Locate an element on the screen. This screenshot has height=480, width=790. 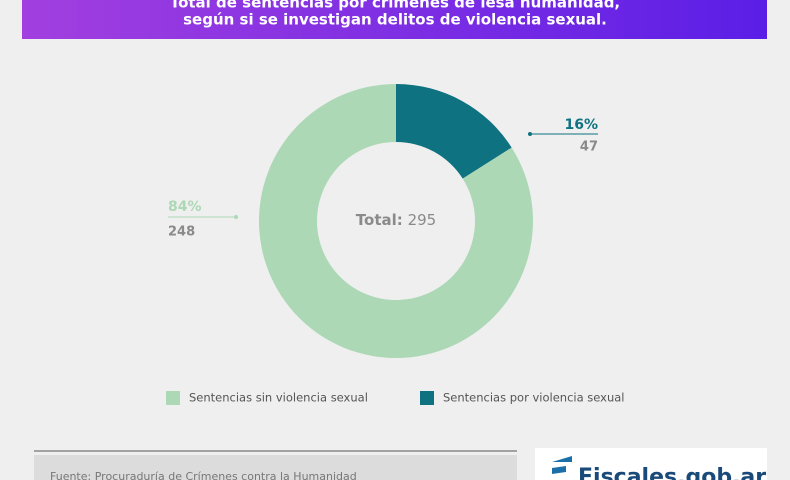
count-label: 248 is located at coordinates (181, 232).